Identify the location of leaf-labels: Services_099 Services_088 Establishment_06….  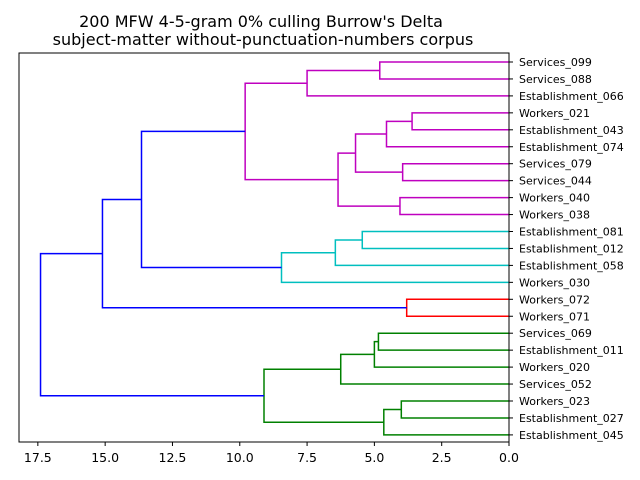
(566, 249).